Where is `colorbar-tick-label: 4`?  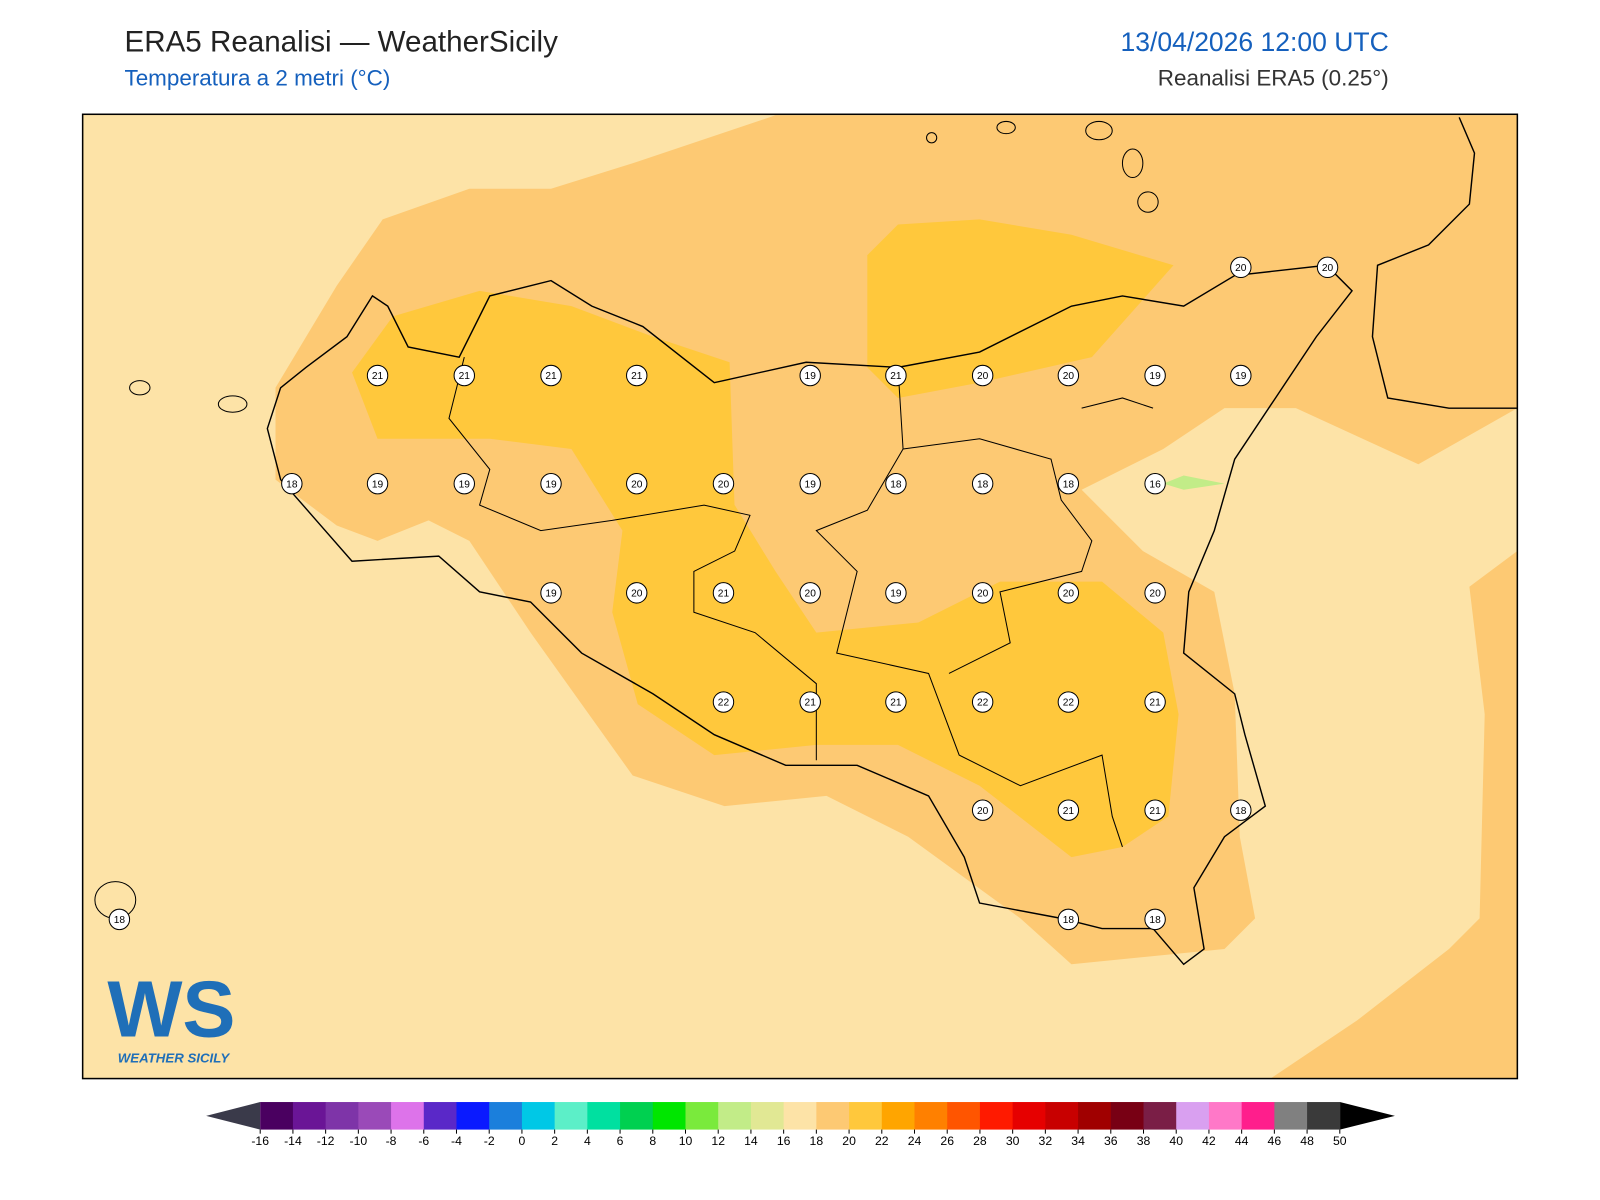 colorbar-tick-label: 4 is located at coordinates (587, 1141).